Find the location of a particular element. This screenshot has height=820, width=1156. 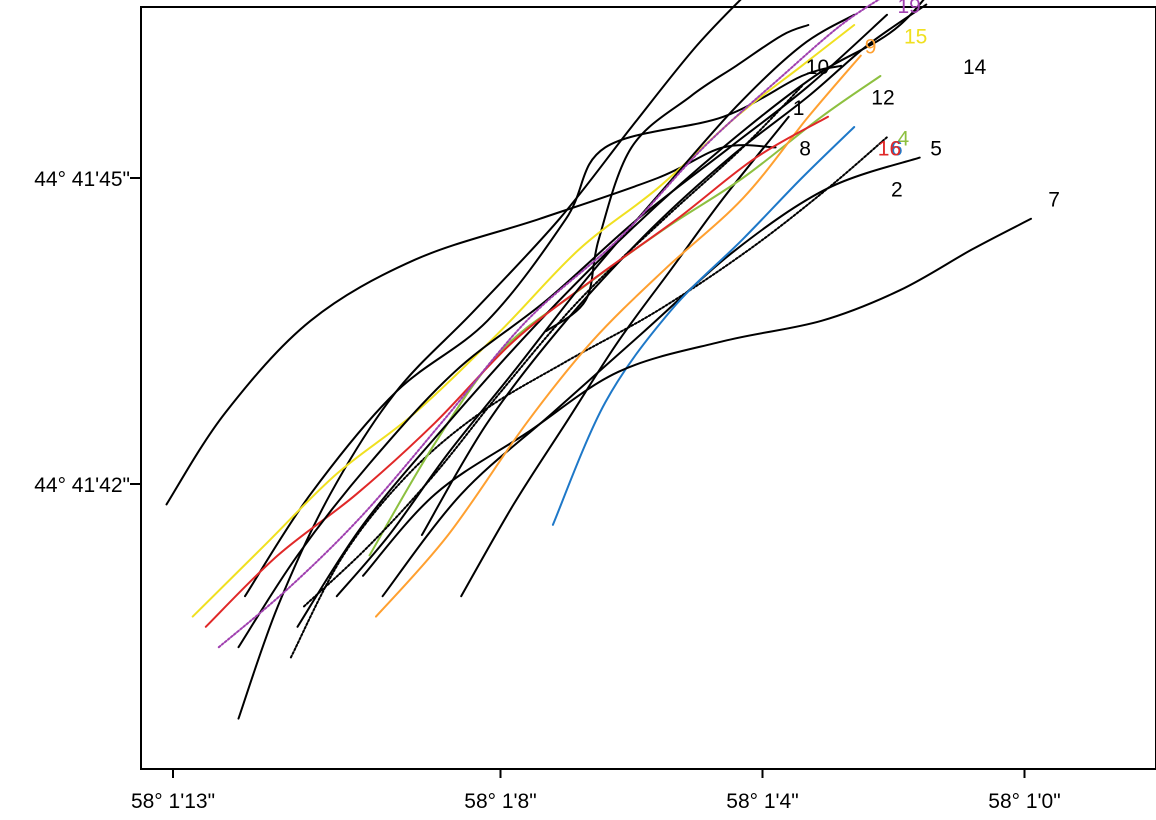

x-tick-label: 58° 1'0" is located at coordinates (1024, 801).